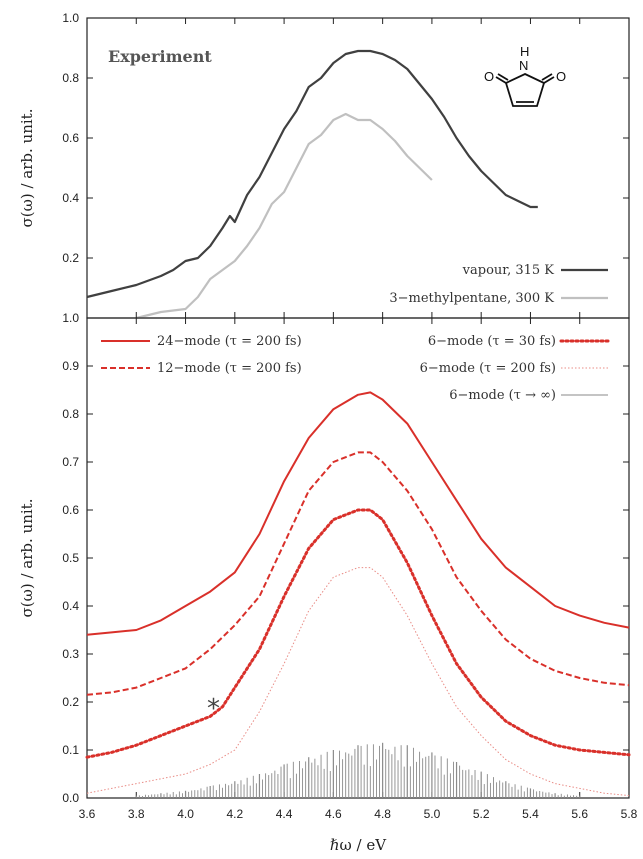  Describe the element at coordinates (70, 78) in the screenshot. I see `top-y-tick-label: 0.8` at that location.